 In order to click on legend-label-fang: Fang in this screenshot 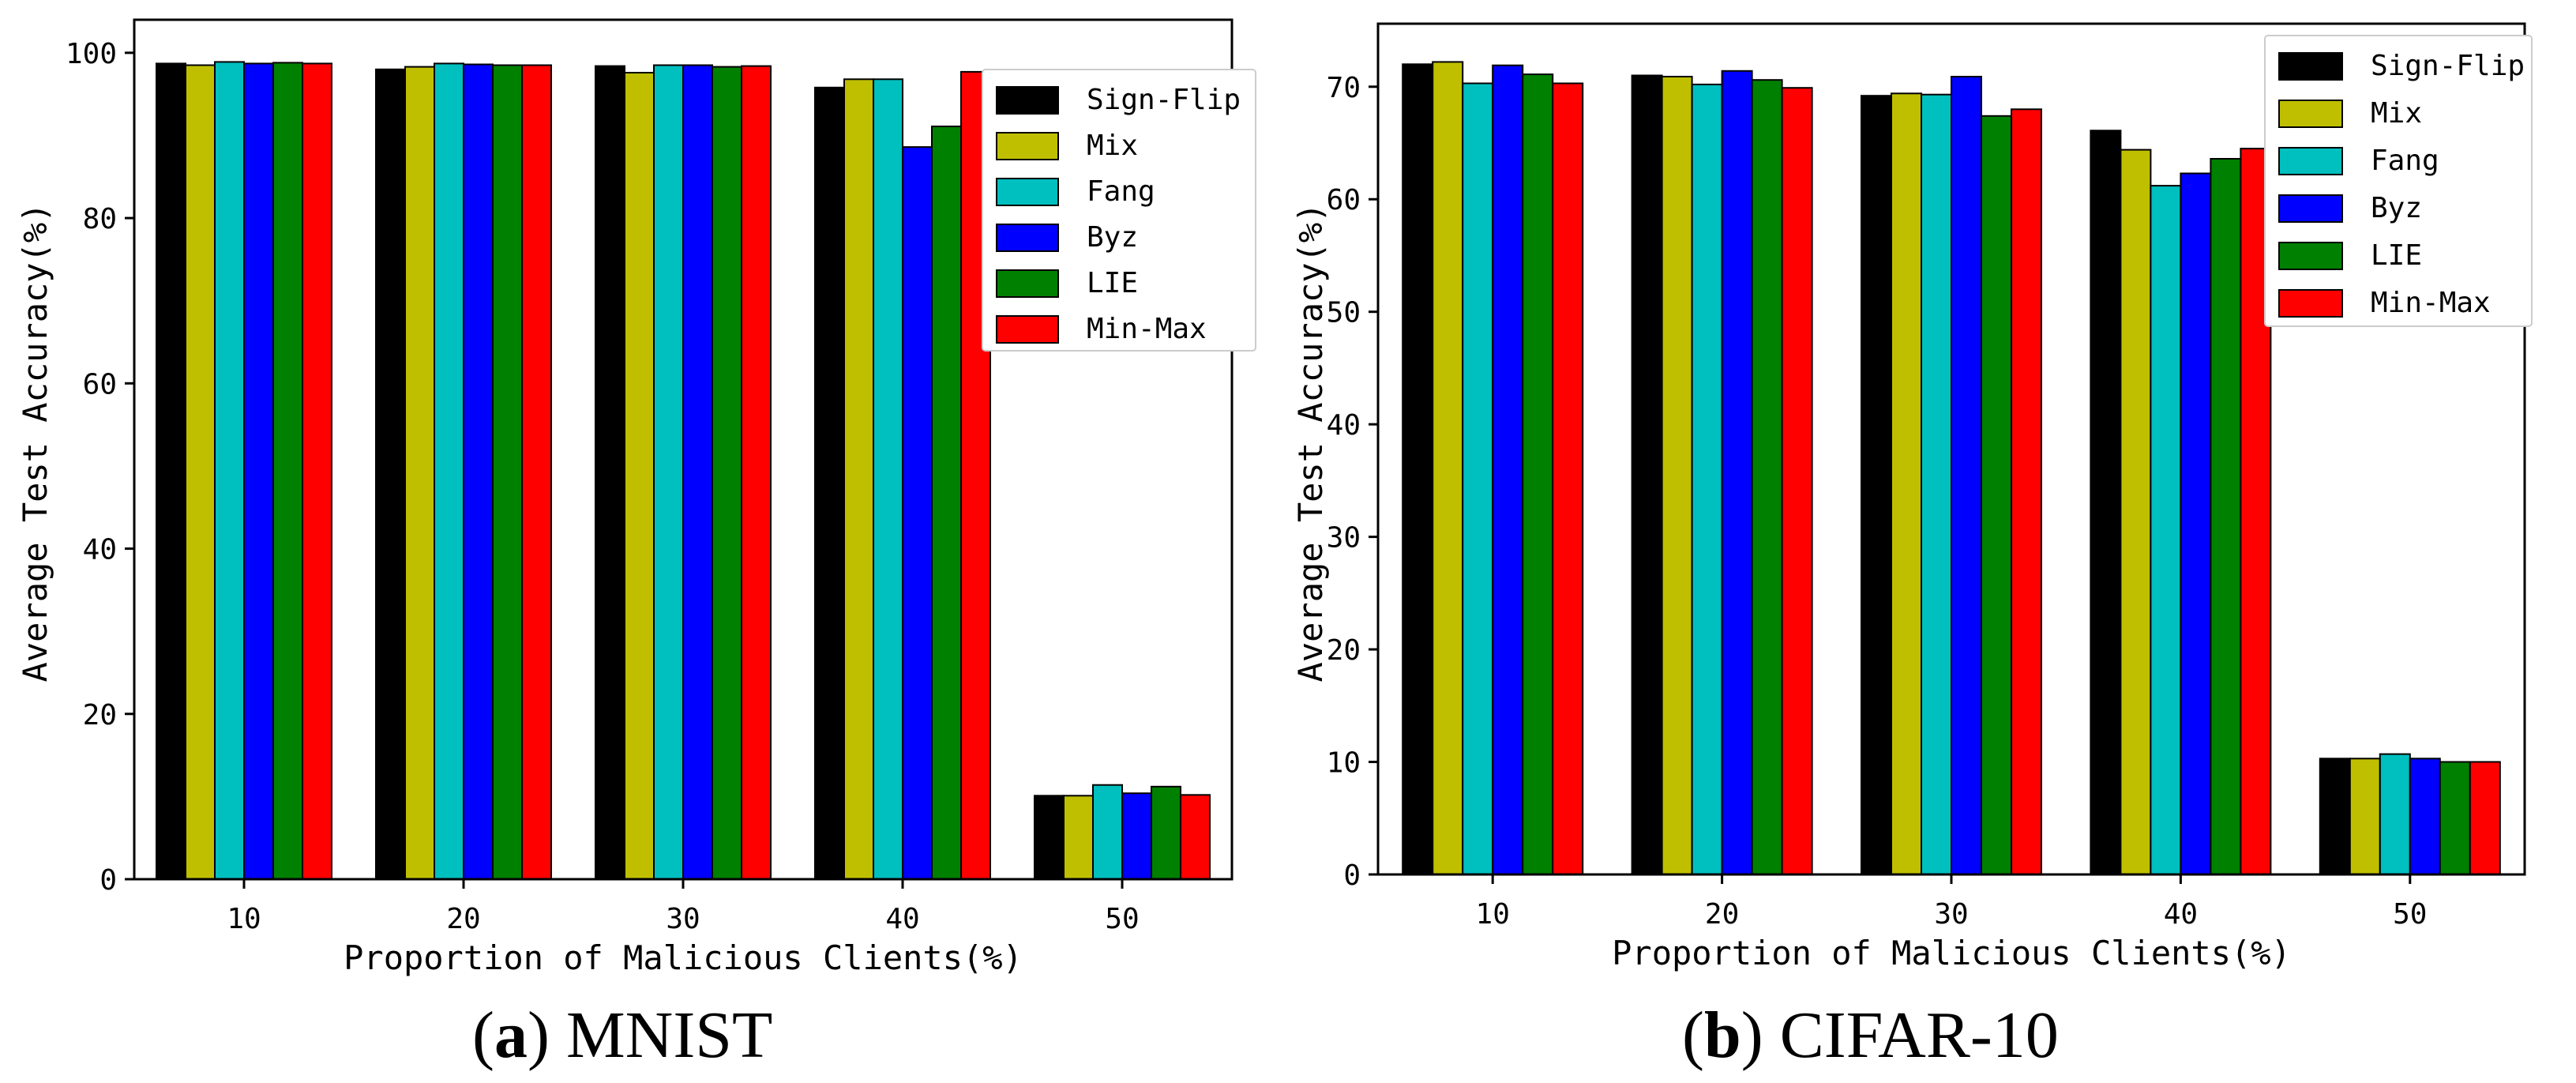, I will do `click(1121, 191)`.